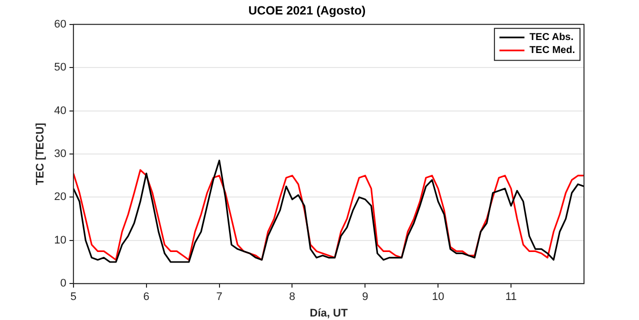  Describe the element at coordinates (60, 154) in the screenshot. I see `y-tick-label: 30` at that location.